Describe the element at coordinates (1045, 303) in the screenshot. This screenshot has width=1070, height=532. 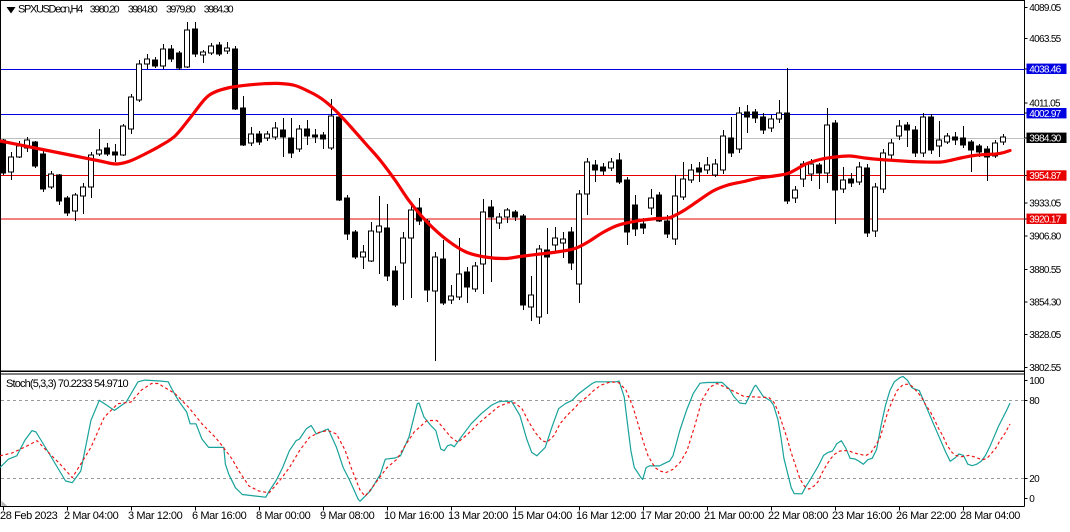
I see `svg-text: 3854.30` at that location.